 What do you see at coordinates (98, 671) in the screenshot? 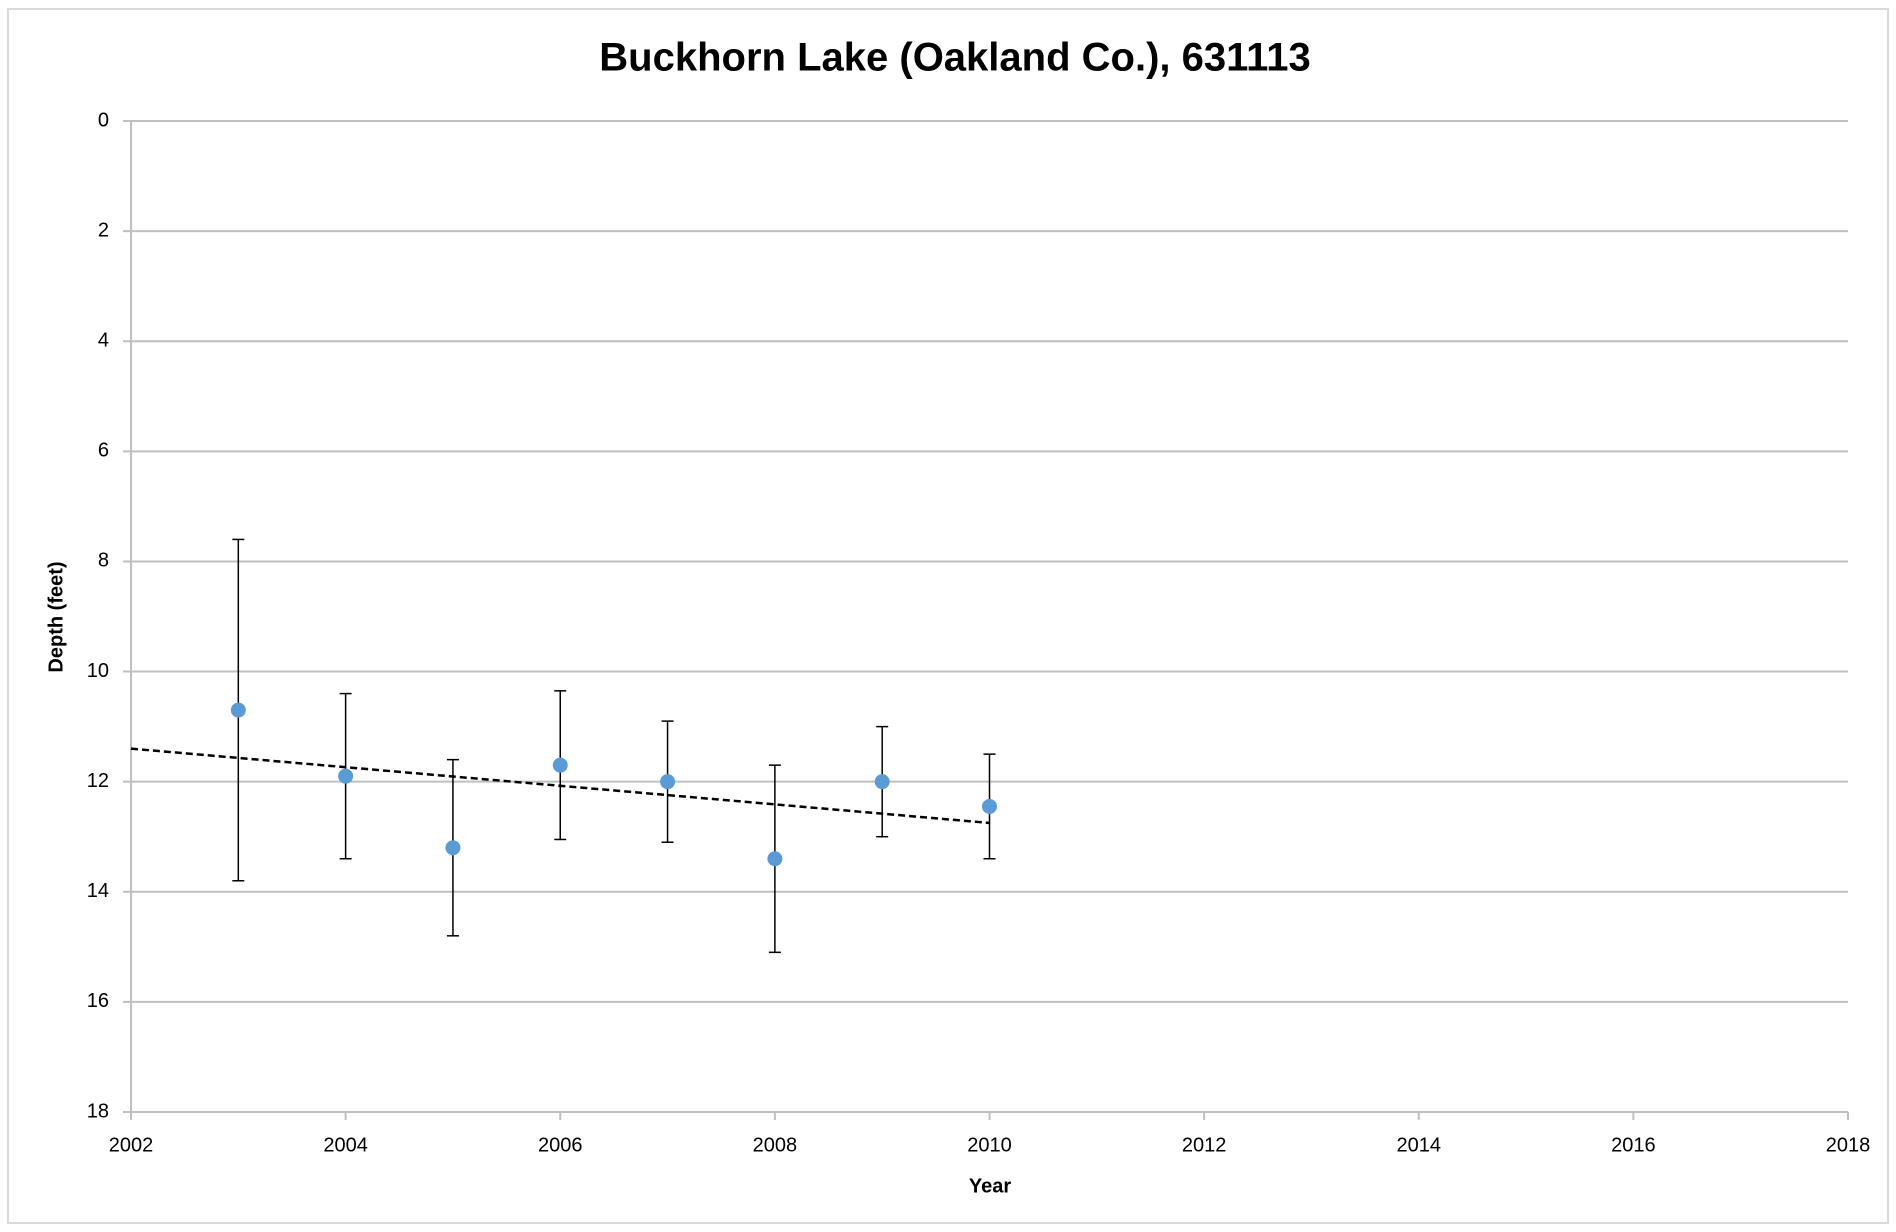
I see `y-tick-label: 10` at bounding box center [98, 671].